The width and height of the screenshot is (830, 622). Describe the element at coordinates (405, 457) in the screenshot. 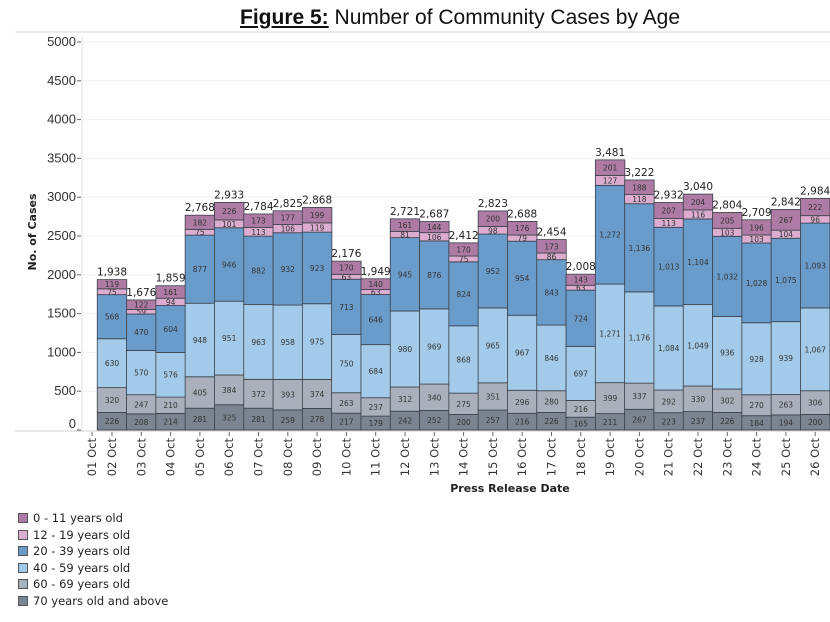

I see `x-tick-label: 12 Oct` at that location.